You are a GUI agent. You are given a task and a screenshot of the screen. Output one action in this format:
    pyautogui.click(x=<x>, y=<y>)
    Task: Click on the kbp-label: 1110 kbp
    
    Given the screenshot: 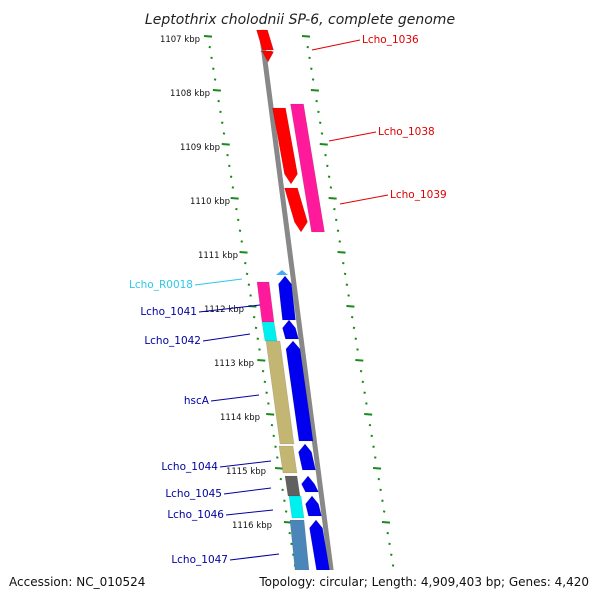 What is the action you would take?
    pyautogui.click(x=210, y=202)
    